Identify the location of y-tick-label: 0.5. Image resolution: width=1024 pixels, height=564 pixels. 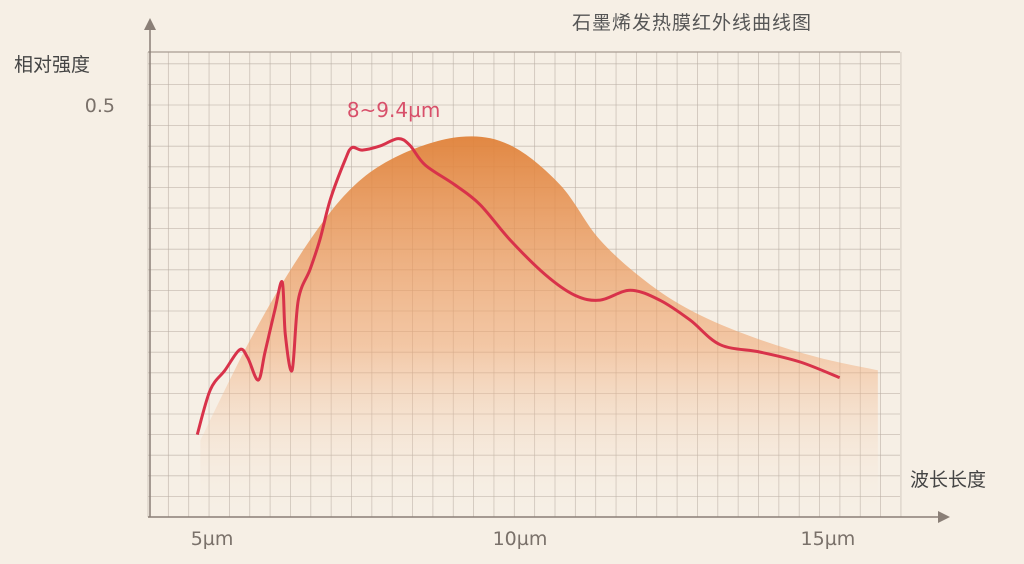
(100, 106).